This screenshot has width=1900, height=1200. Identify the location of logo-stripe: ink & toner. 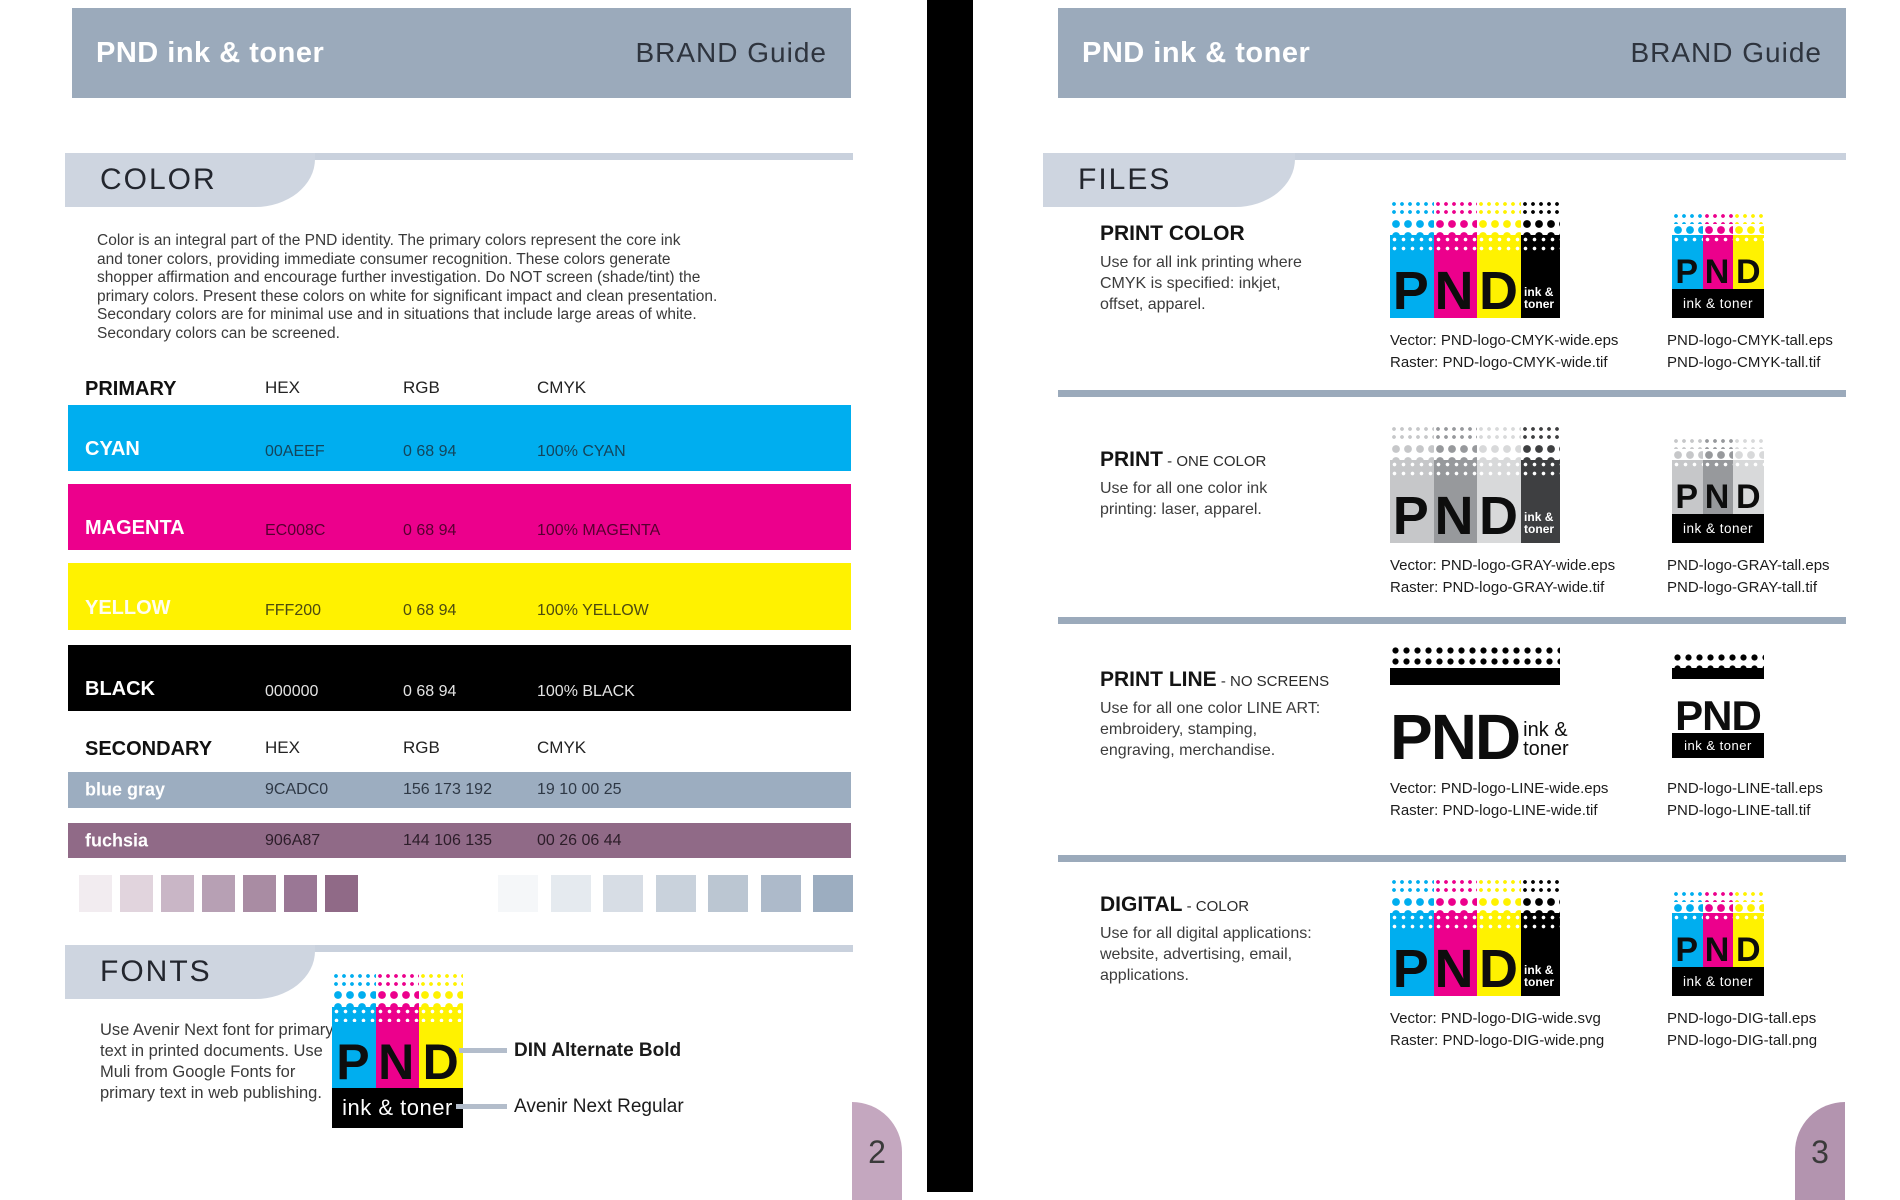
(1540, 937).